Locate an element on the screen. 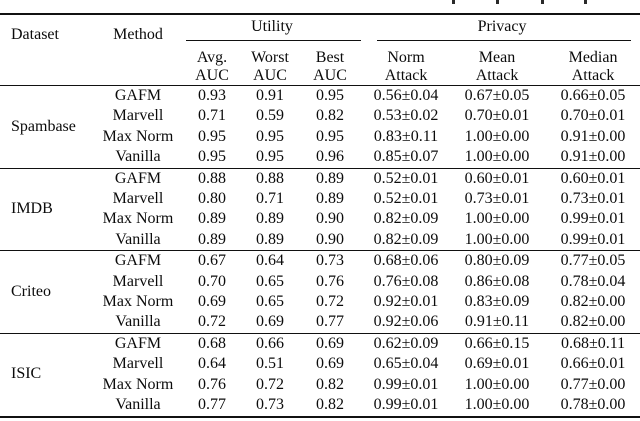  norm-attack-cell: 0.68±0.06 is located at coordinates (406, 261).